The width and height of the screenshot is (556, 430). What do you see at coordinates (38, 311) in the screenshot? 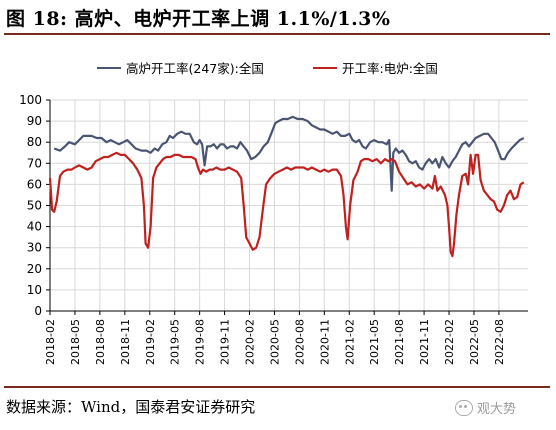
I see `y-tick-label-0: 0` at bounding box center [38, 311].